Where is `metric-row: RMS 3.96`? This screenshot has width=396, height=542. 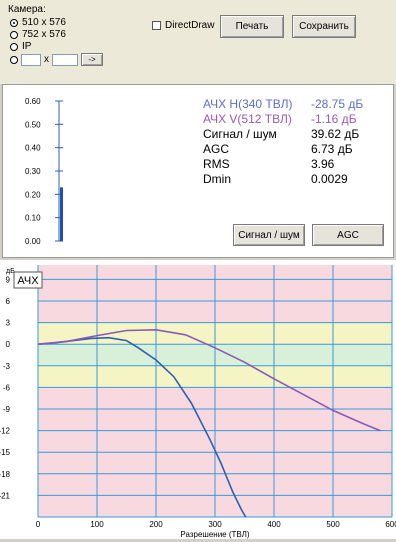 metric-row: RMS 3.96 is located at coordinates (298, 164).